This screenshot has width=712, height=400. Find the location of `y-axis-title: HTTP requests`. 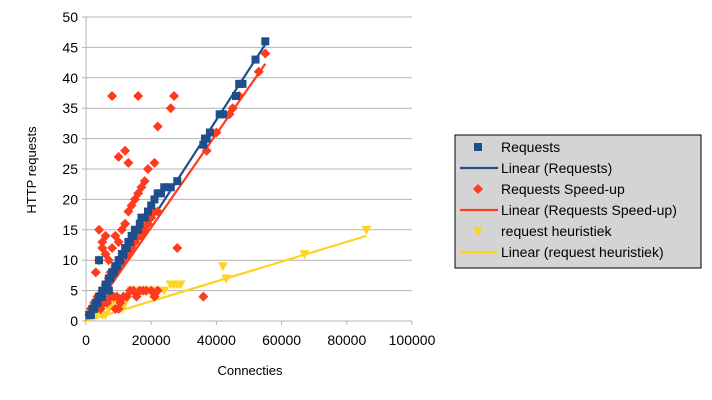

y-axis-title: HTTP requests is located at coordinates (31, 170).